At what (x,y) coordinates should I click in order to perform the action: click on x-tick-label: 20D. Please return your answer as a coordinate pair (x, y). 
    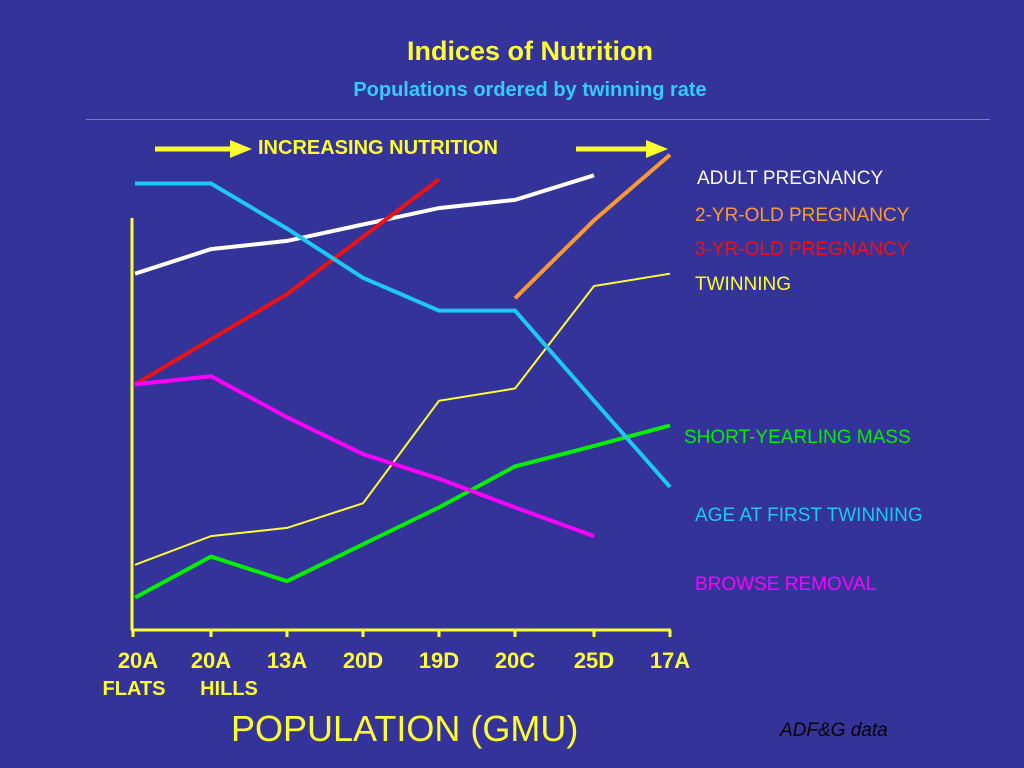
    Looking at the image, I should click on (363, 660).